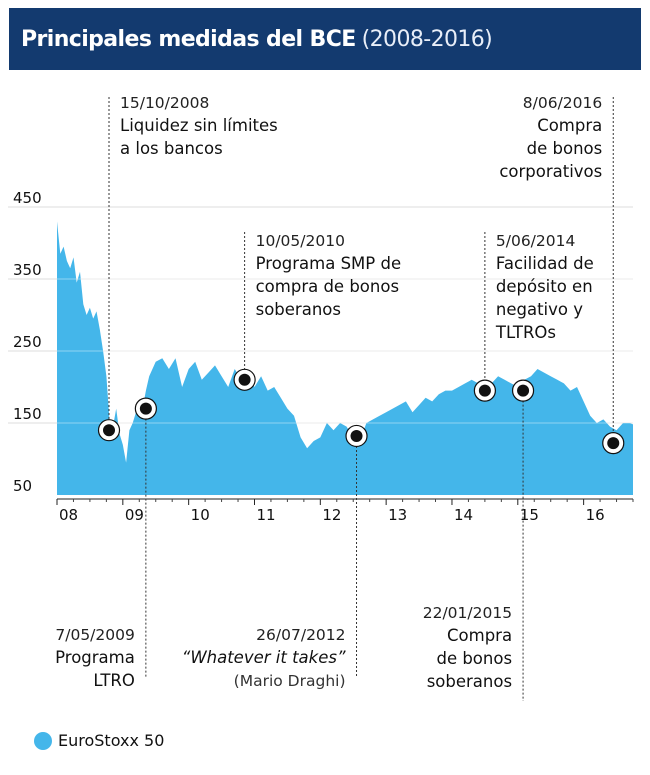  What do you see at coordinates (171, 148) in the screenshot?
I see `annotation-text: a los bancos` at bounding box center [171, 148].